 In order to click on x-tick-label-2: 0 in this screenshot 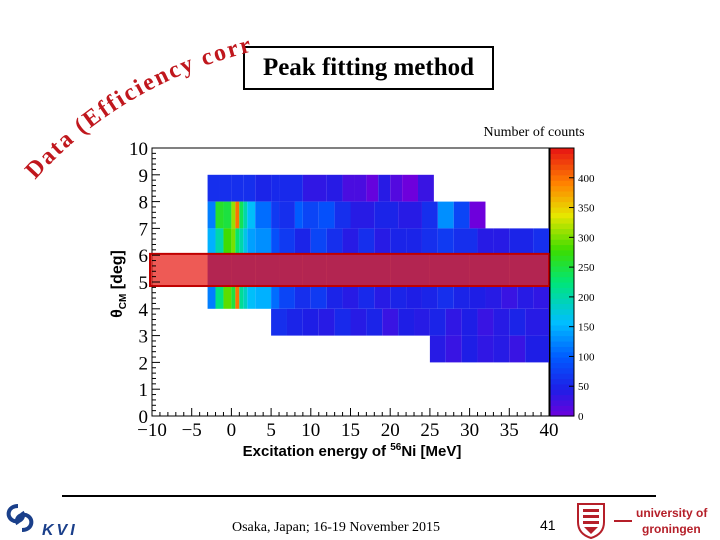, I will do `click(232, 430)`.